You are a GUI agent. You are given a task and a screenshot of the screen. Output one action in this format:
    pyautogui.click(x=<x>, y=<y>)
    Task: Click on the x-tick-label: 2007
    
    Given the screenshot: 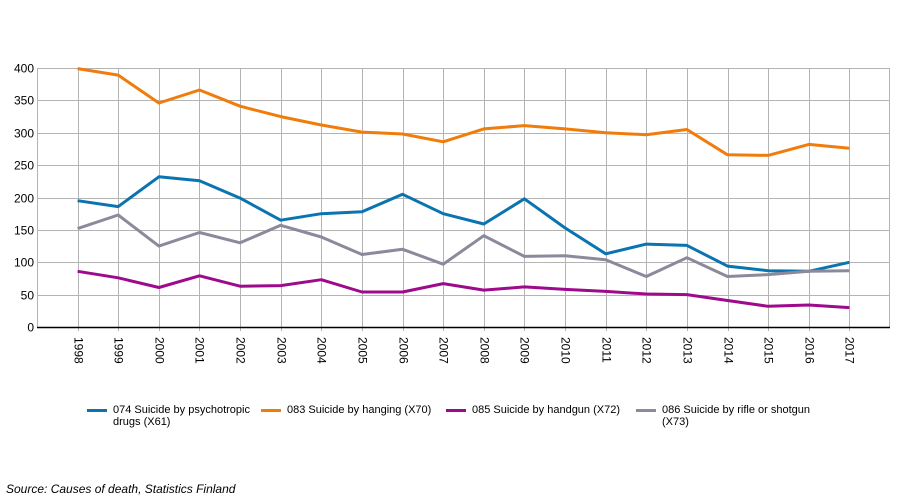 What is the action you would take?
    pyautogui.click(x=444, y=350)
    